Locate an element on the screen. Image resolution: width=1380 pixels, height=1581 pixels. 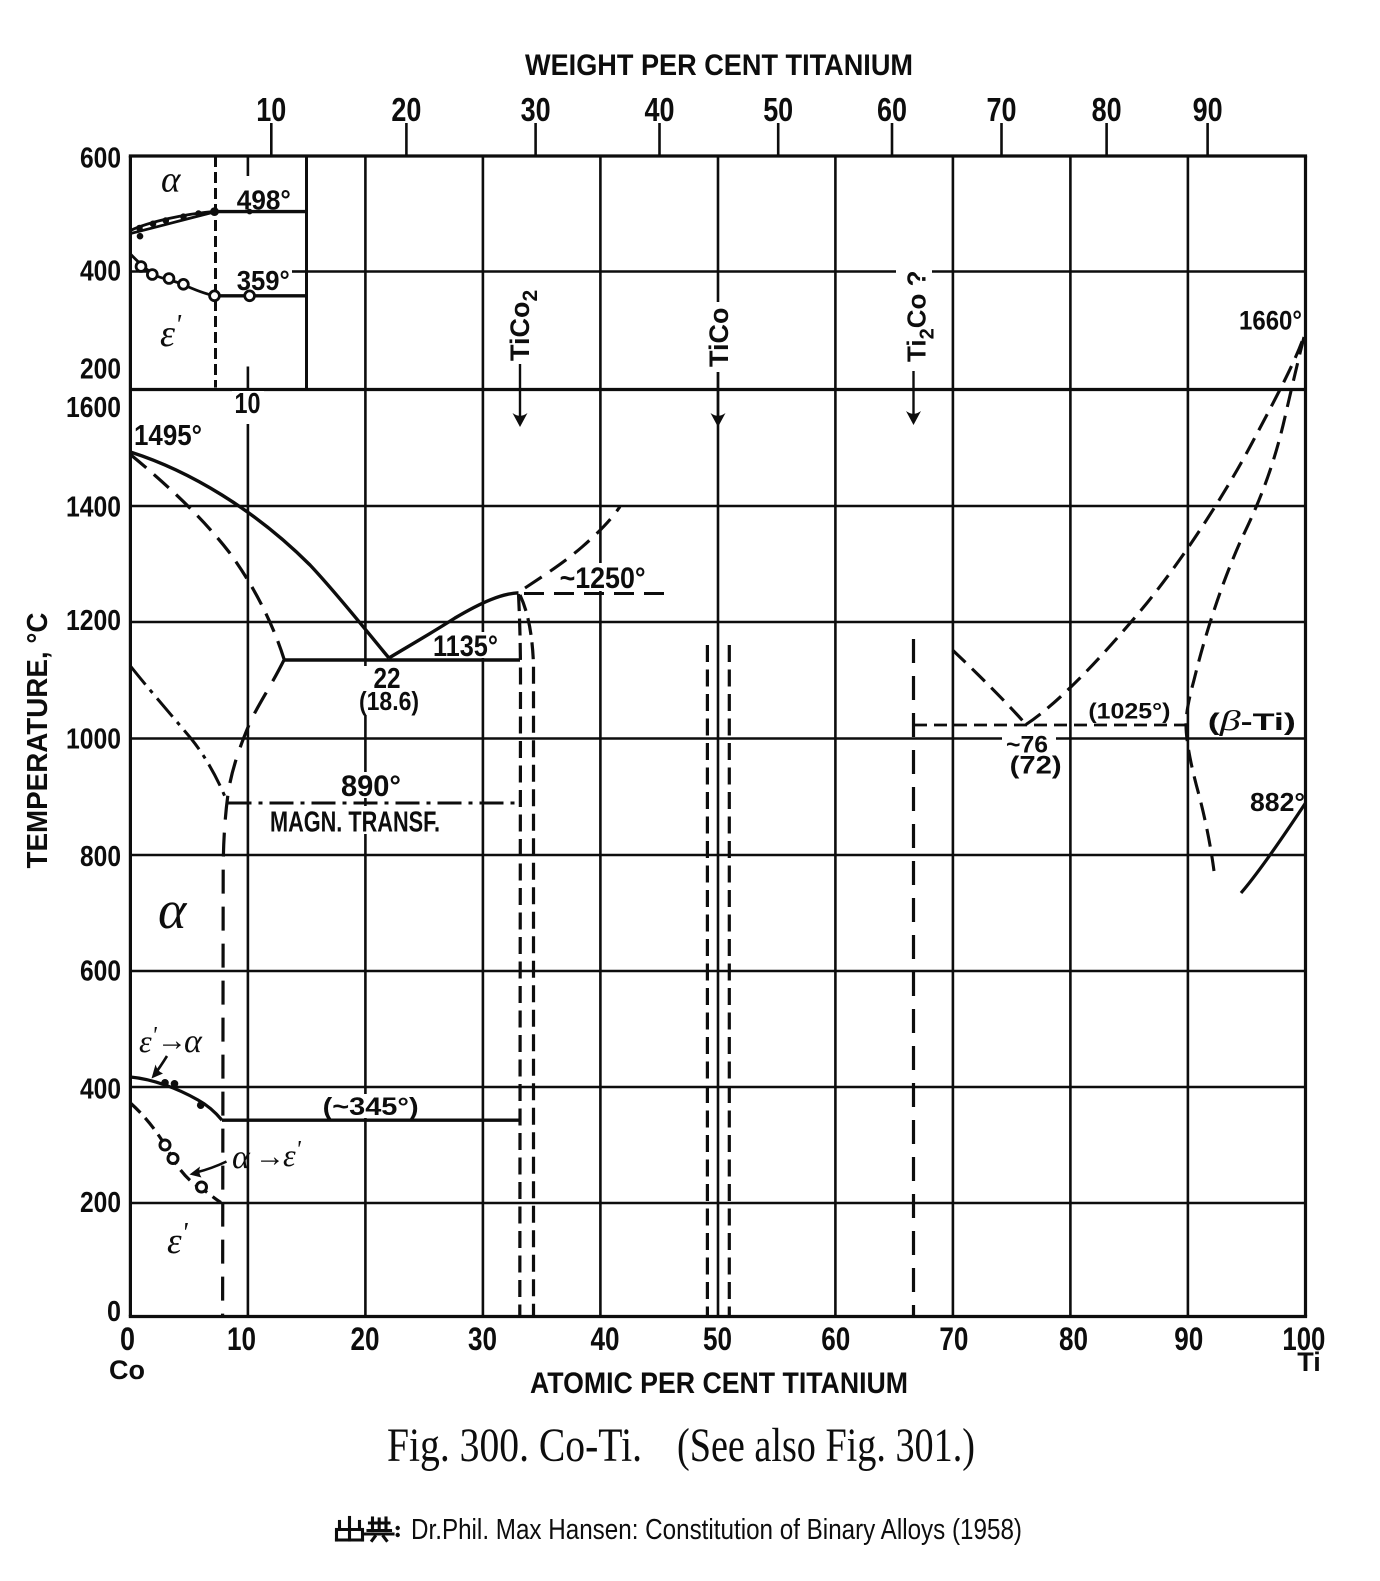
svg-text: ~1250° is located at coordinates (603, 578).